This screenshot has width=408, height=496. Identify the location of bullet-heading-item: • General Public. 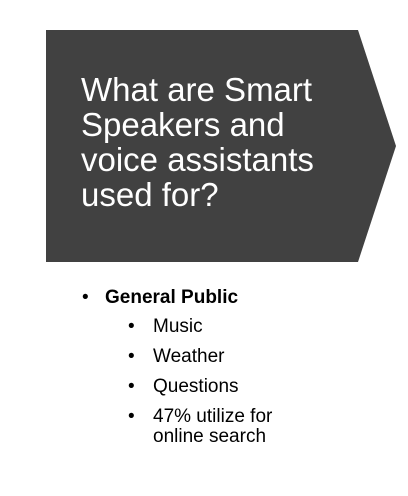
(160, 298).